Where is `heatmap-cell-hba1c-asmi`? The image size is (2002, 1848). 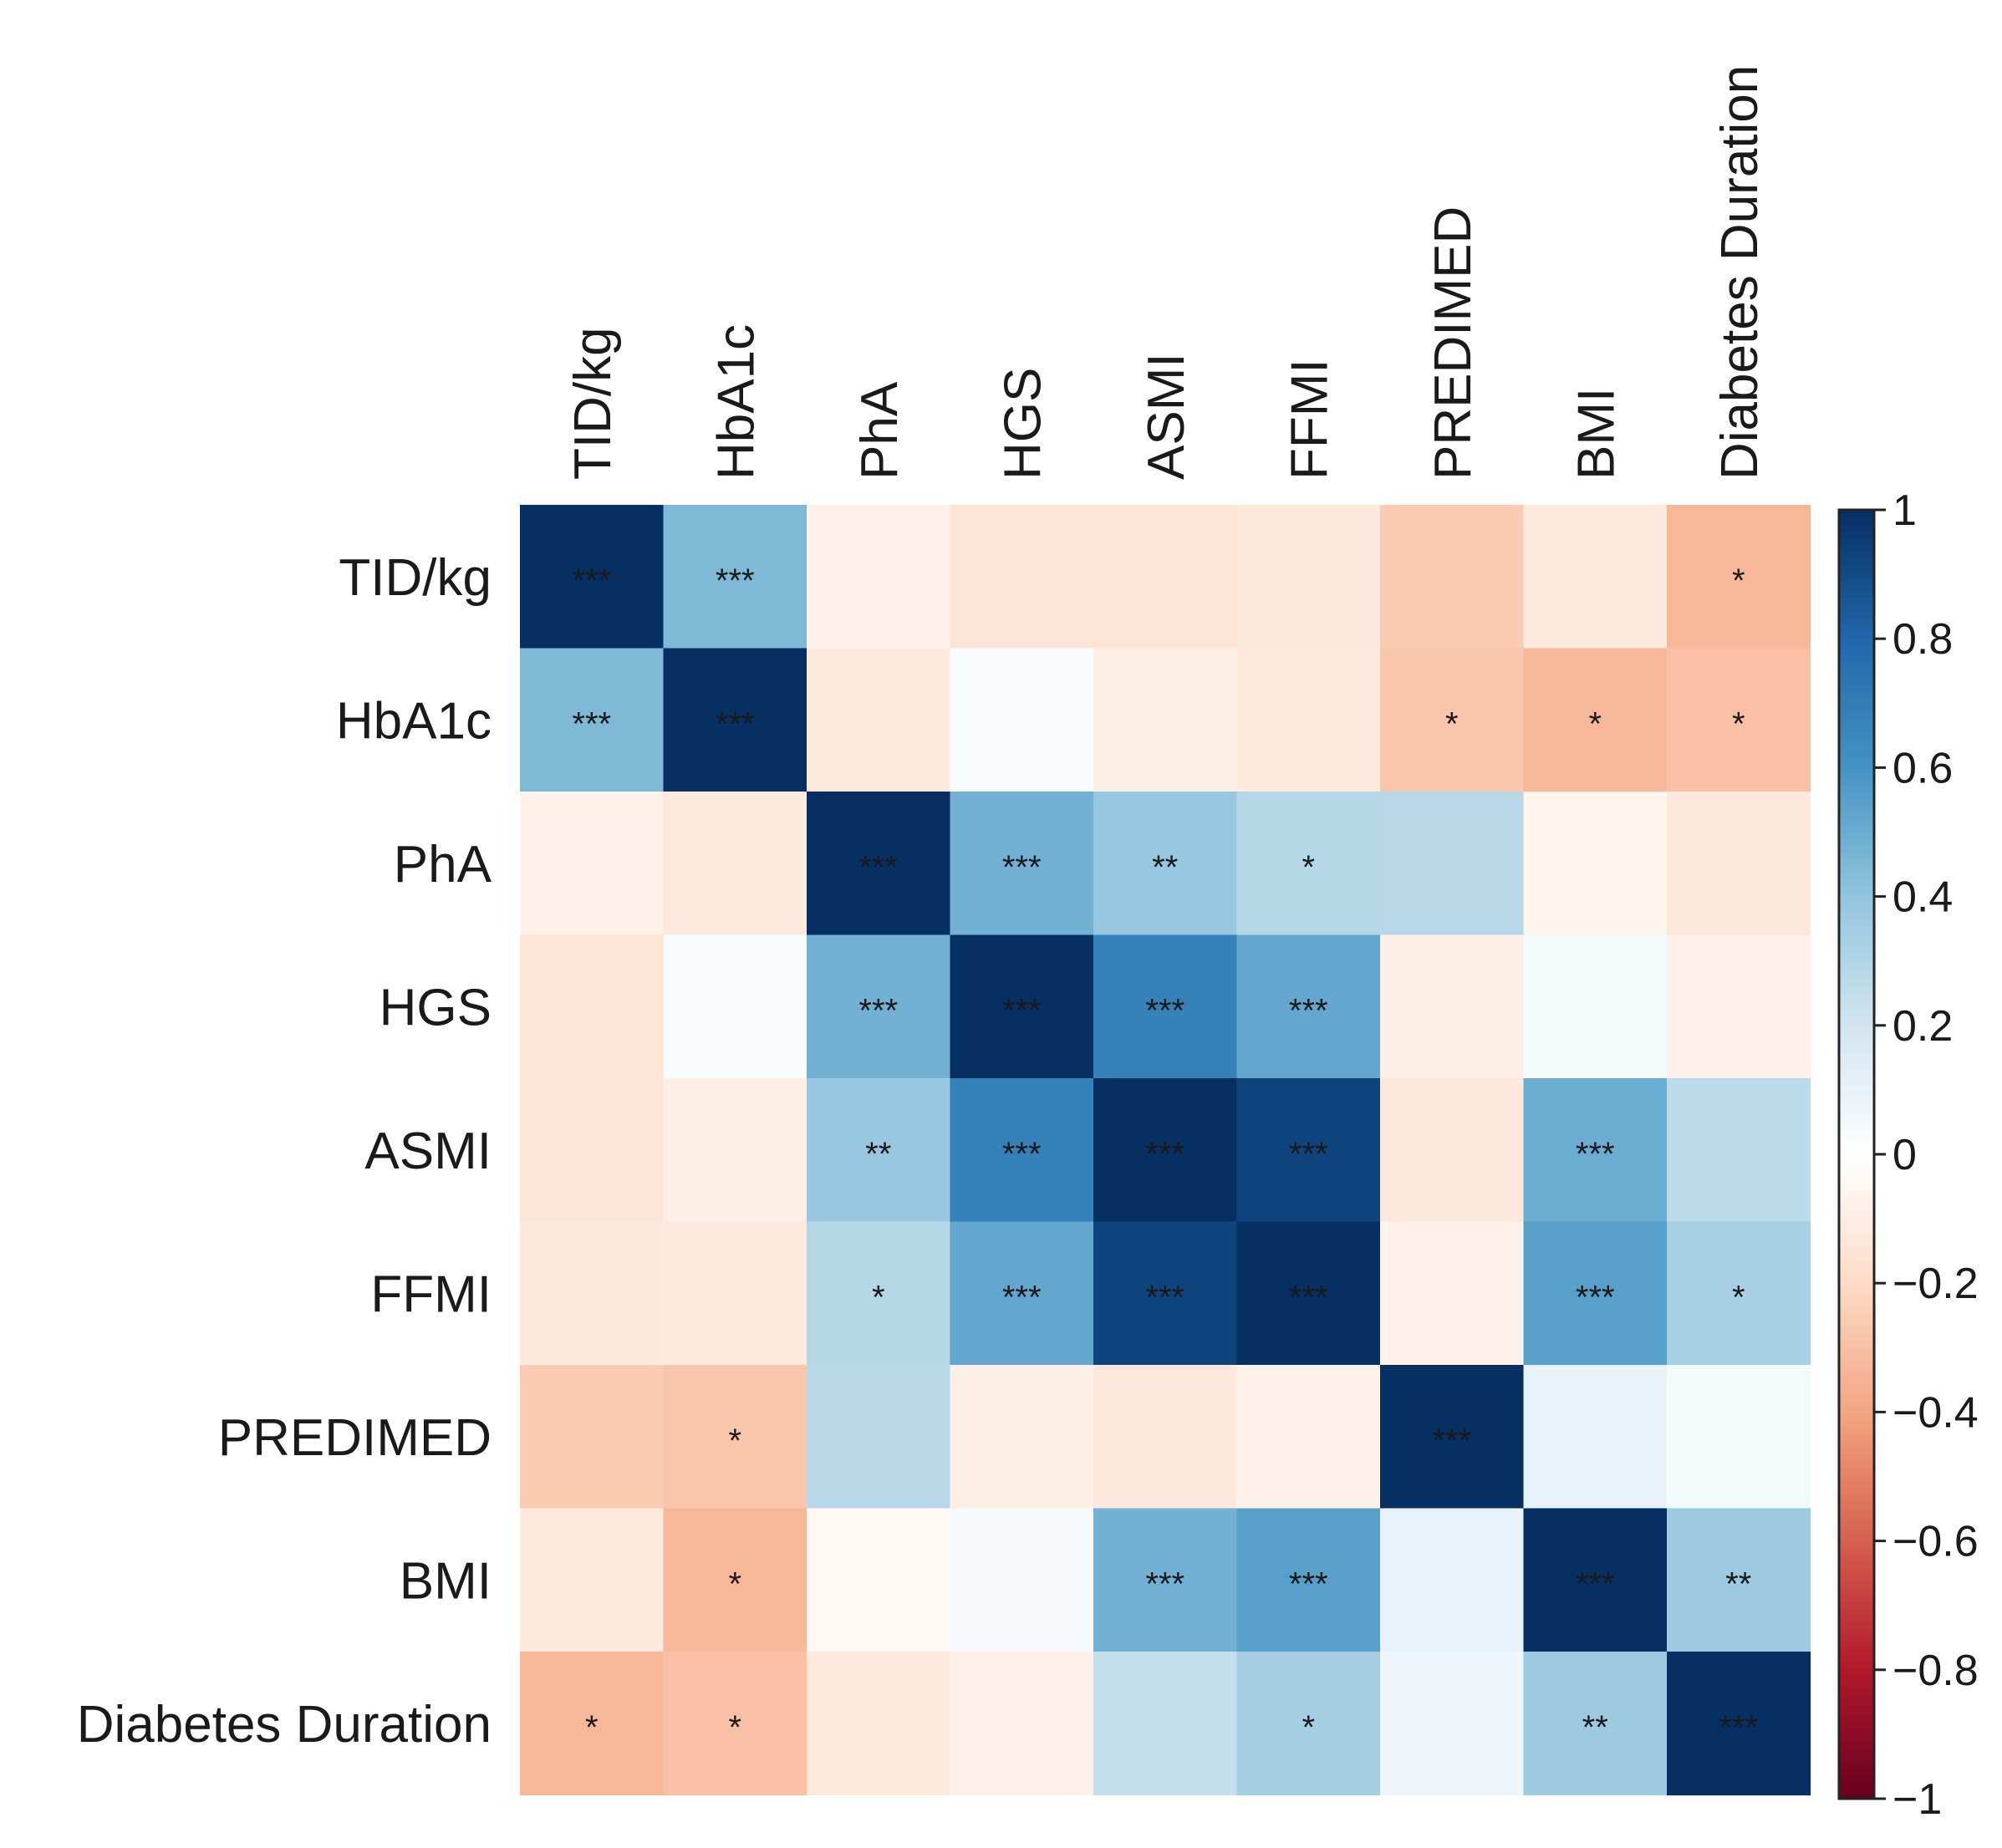
heatmap-cell-hba1c-asmi is located at coordinates (1165, 720).